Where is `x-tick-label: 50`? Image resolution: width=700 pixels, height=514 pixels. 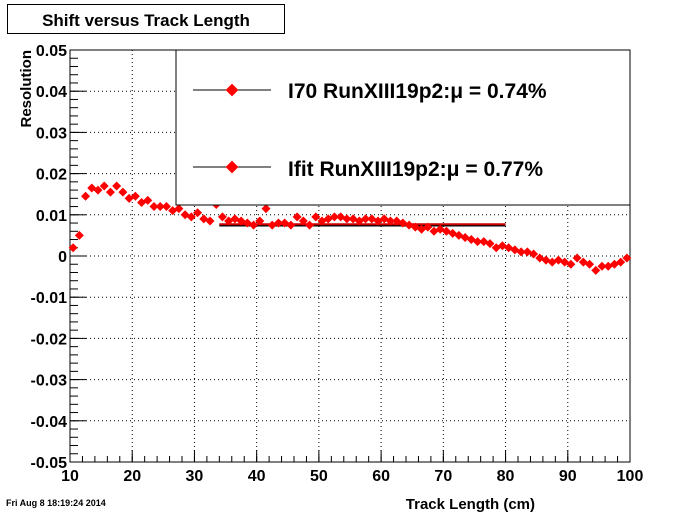 x-tick-label: 50 is located at coordinates (319, 476).